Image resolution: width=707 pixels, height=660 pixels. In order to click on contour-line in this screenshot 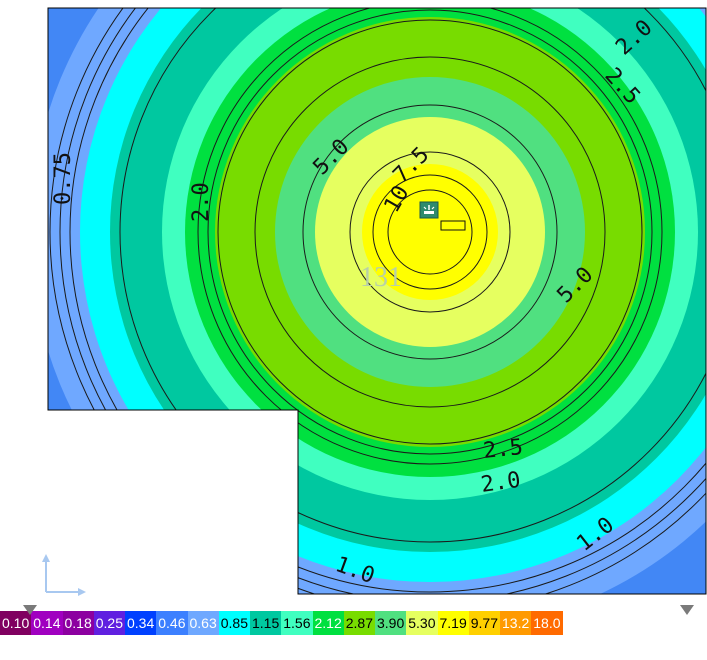, I will do `click(430, 232)`.